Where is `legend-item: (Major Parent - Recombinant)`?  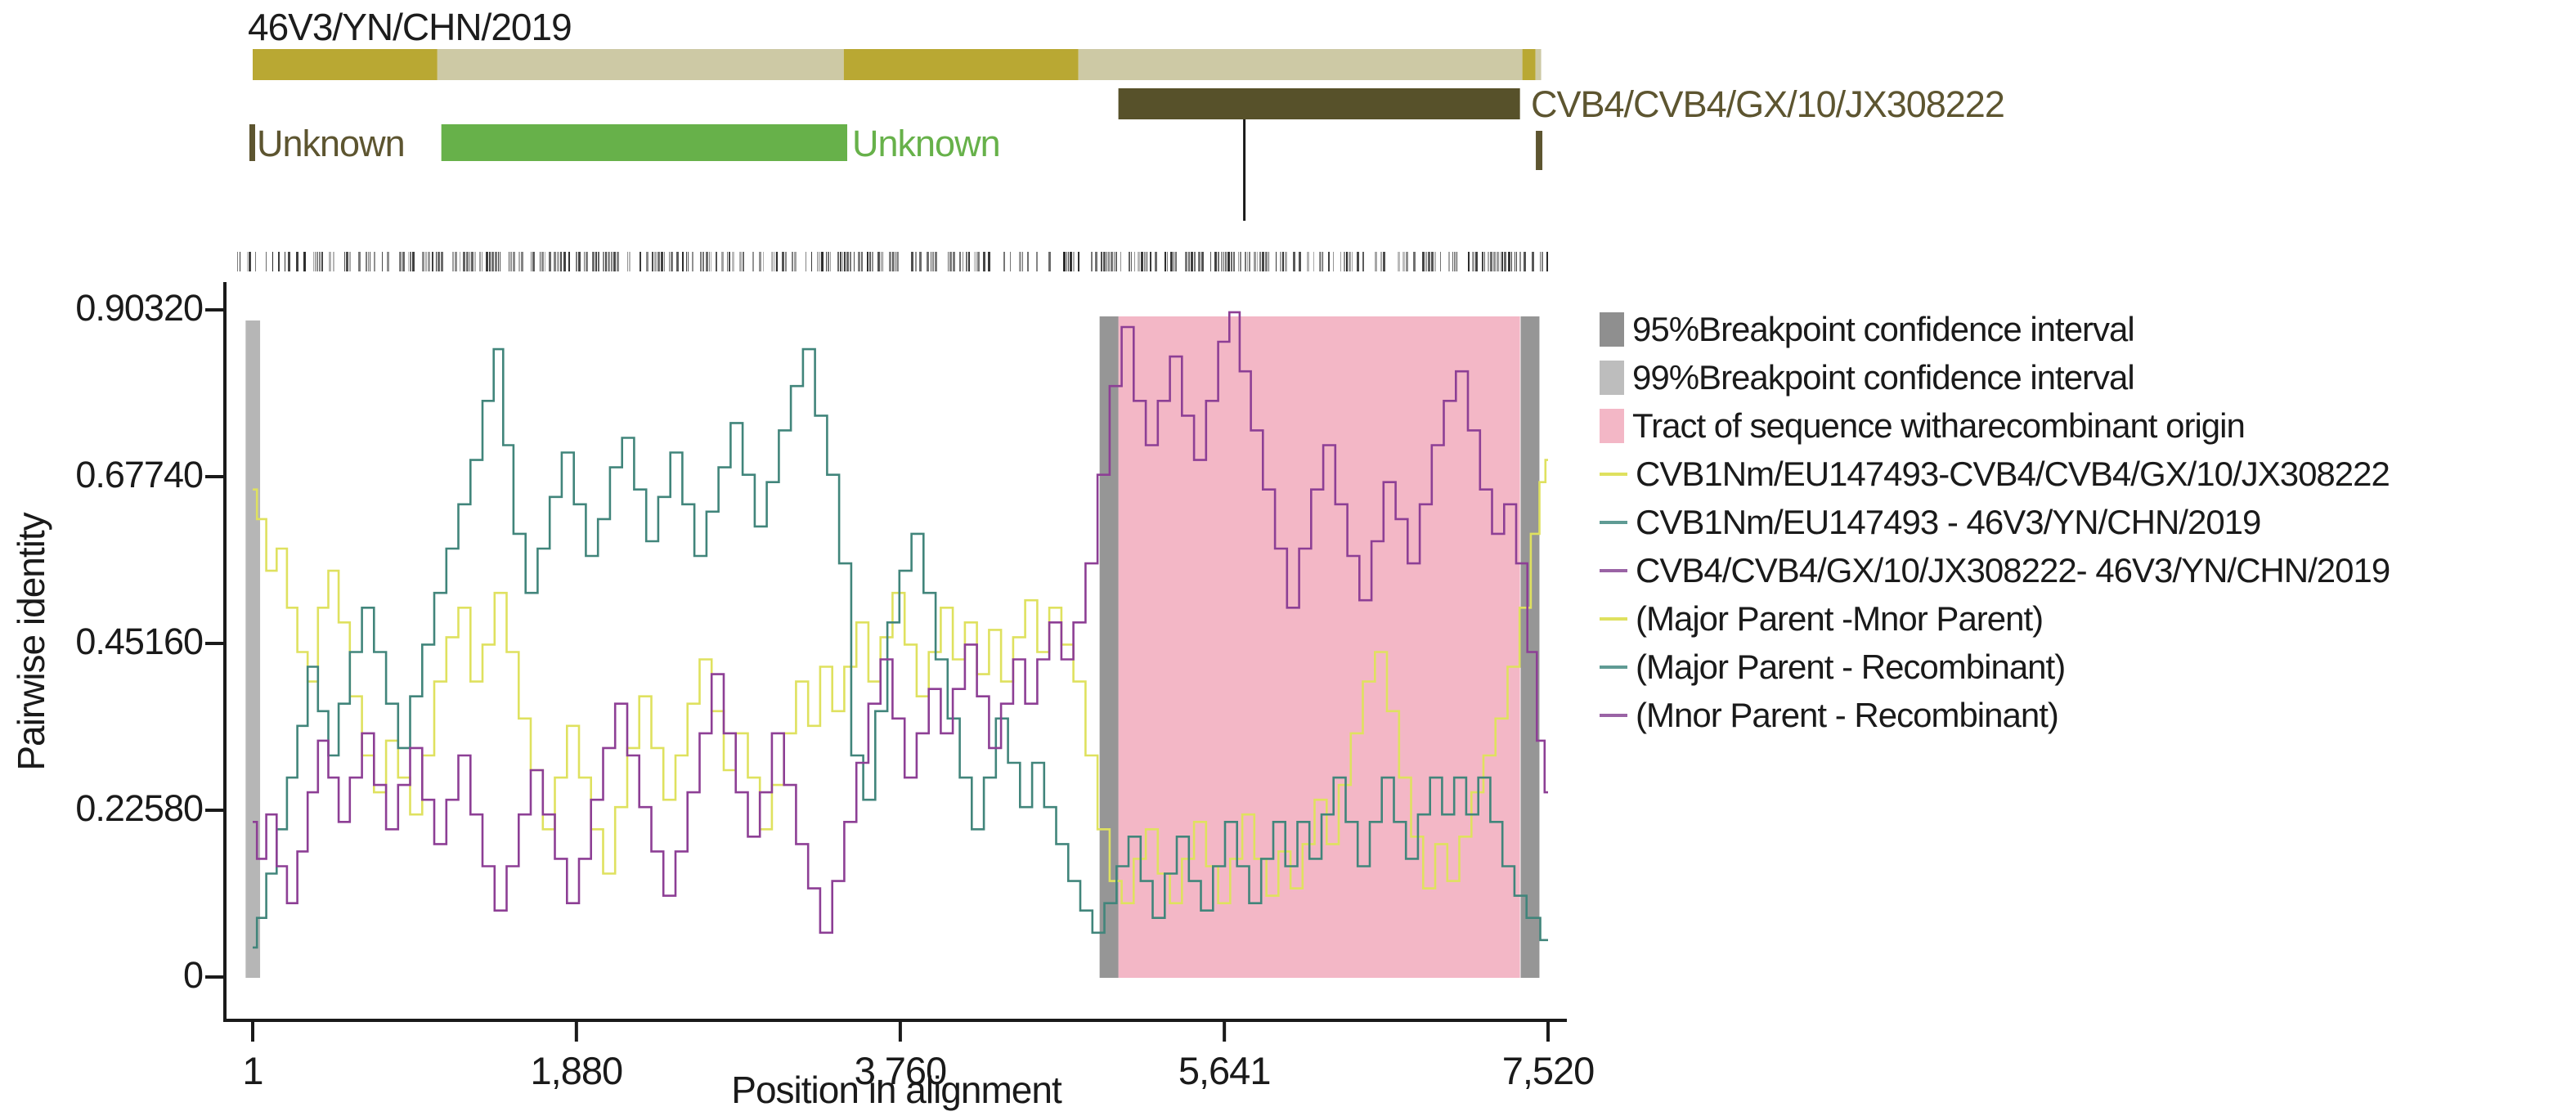
legend-item: (Major Parent - Recombinant) is located at coordinates (1995, 667).